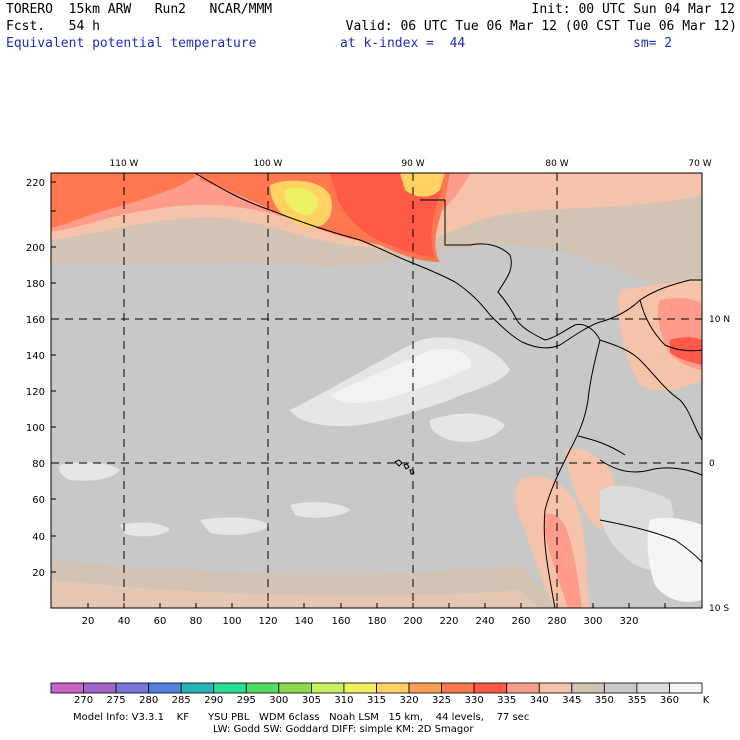 This screenshot has height=740, width=740. I want to click on level-info: at k-index = 44, so click(403, 43).